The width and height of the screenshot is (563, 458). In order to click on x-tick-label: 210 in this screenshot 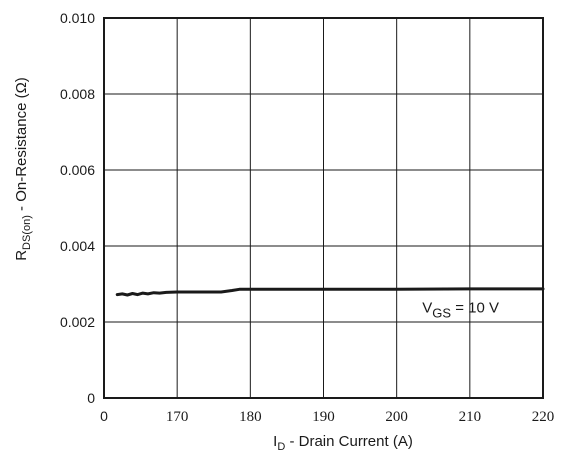, I will do `click(470, 417)`.